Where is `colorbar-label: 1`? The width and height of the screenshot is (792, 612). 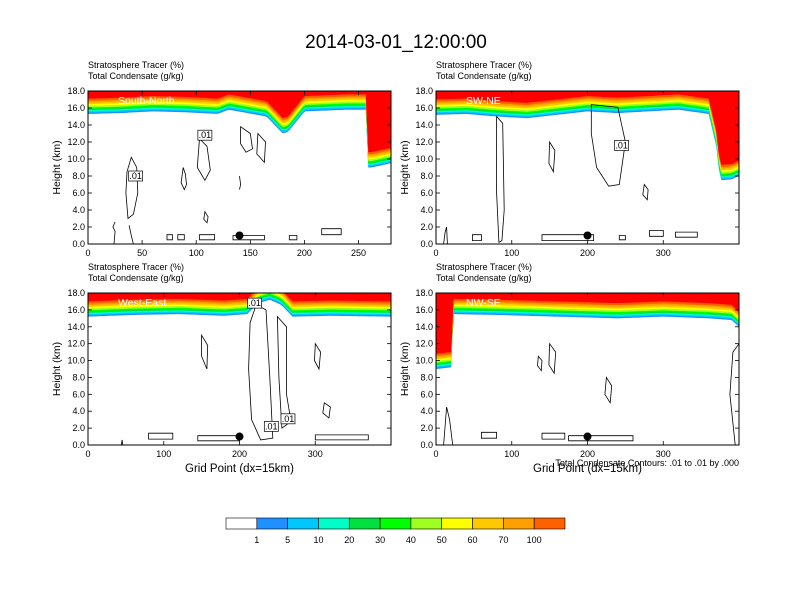
colorbar-label: 1 is located at coordinates (256, 540).